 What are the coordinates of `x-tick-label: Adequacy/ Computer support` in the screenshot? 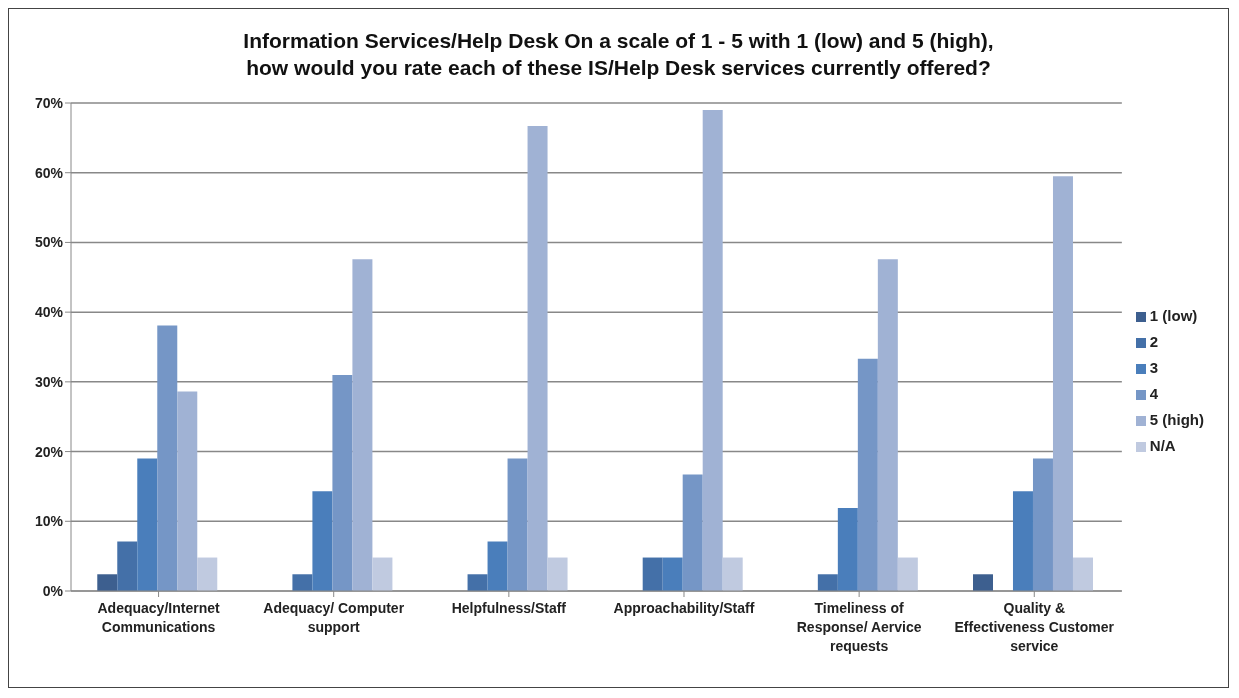 It's located at (334, 617).